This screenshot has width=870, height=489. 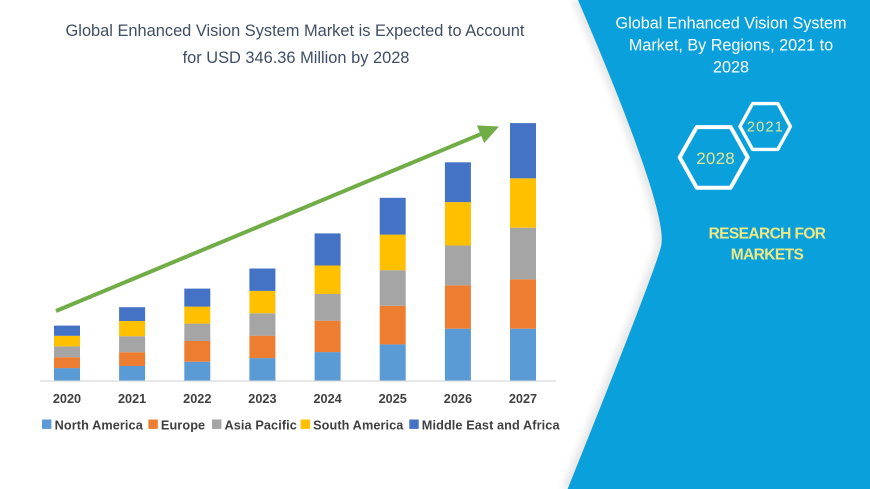 I want to click on svg-text: Market, By Regions, 2021 to, so click(x=731, y=46).